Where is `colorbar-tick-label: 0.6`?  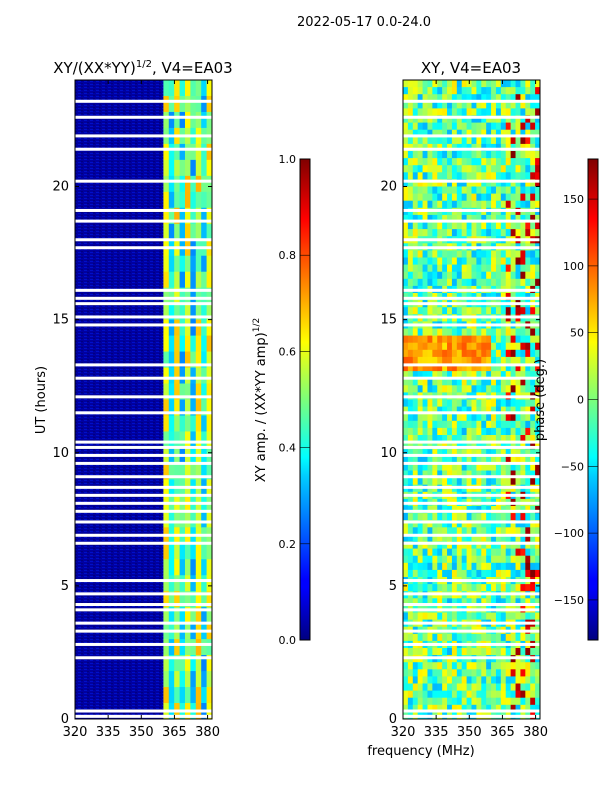
colorbar-tick-label: 0.6 is located at coordinates (288, 351).